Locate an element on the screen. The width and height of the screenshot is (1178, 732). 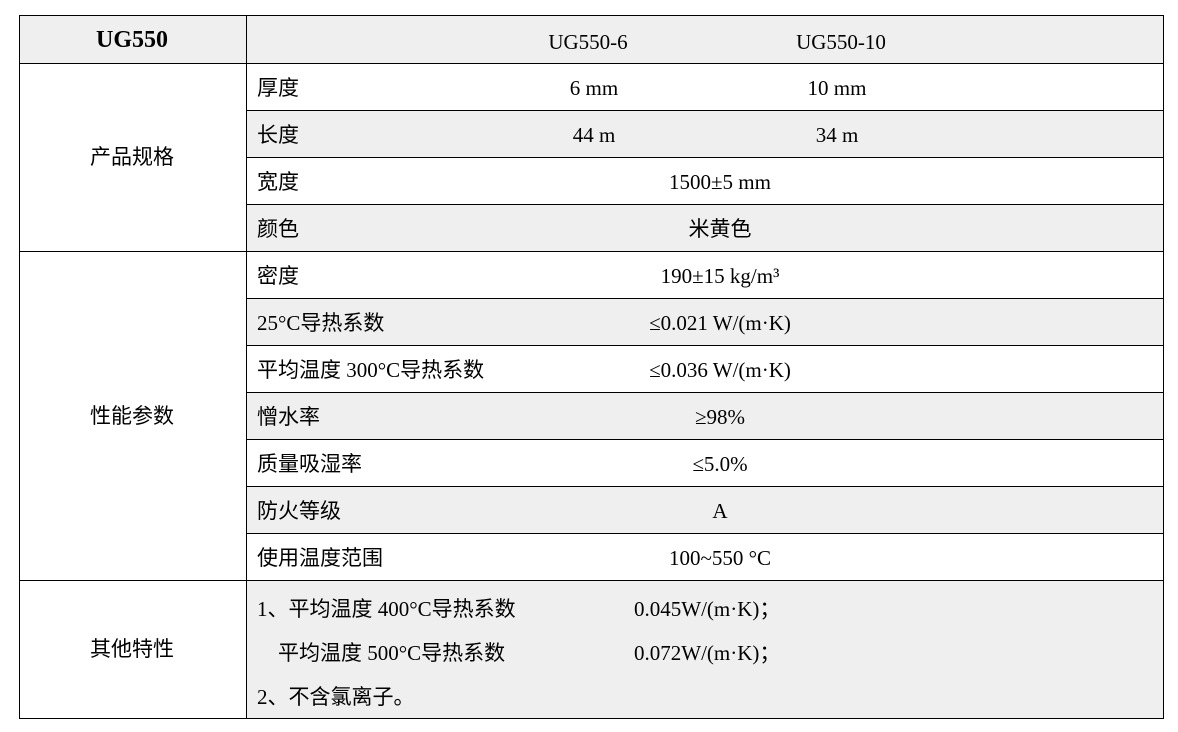
row-label: 厚度 is located at coordinates (278, 88).